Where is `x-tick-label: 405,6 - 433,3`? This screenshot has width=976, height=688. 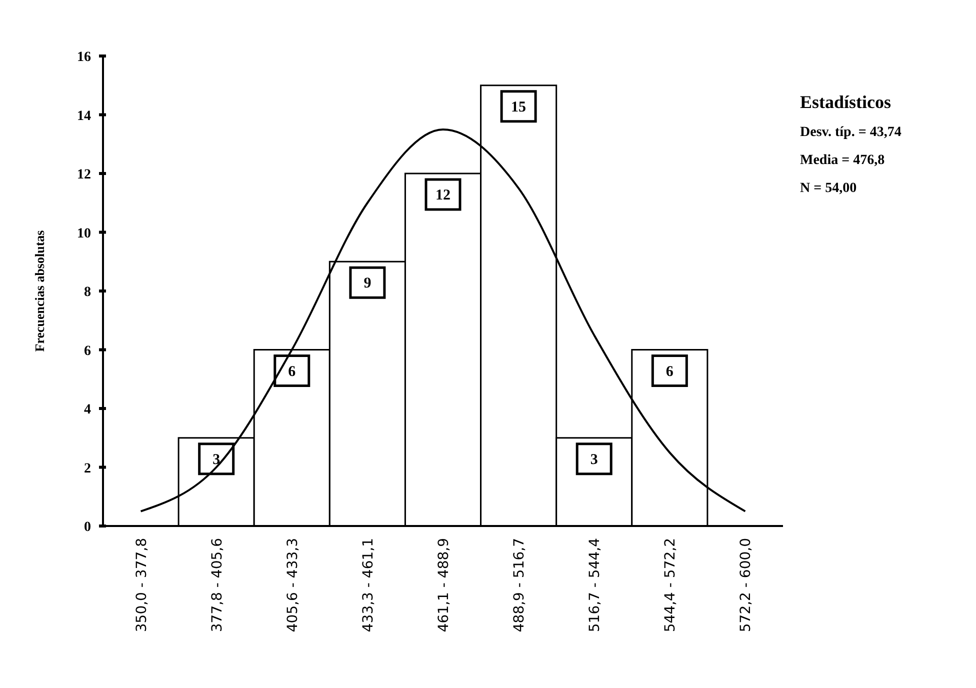 x-tick-label: 405,6 - 433,3 is located at coordinates (292, 585).